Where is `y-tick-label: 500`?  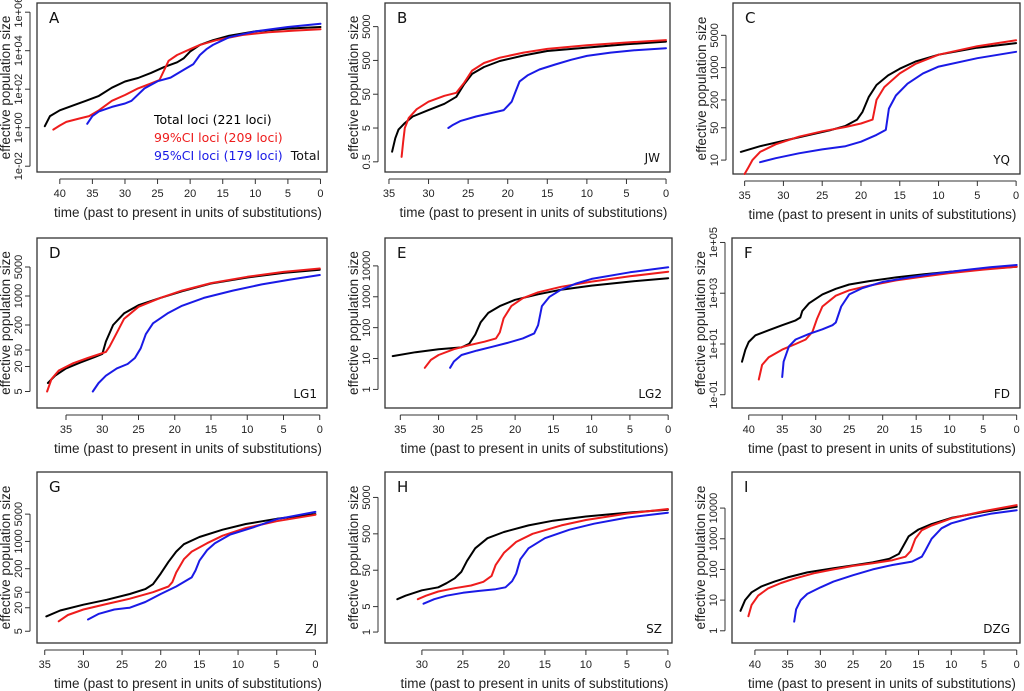
y-tick-label: 500 is located at coordinates (367, 534).